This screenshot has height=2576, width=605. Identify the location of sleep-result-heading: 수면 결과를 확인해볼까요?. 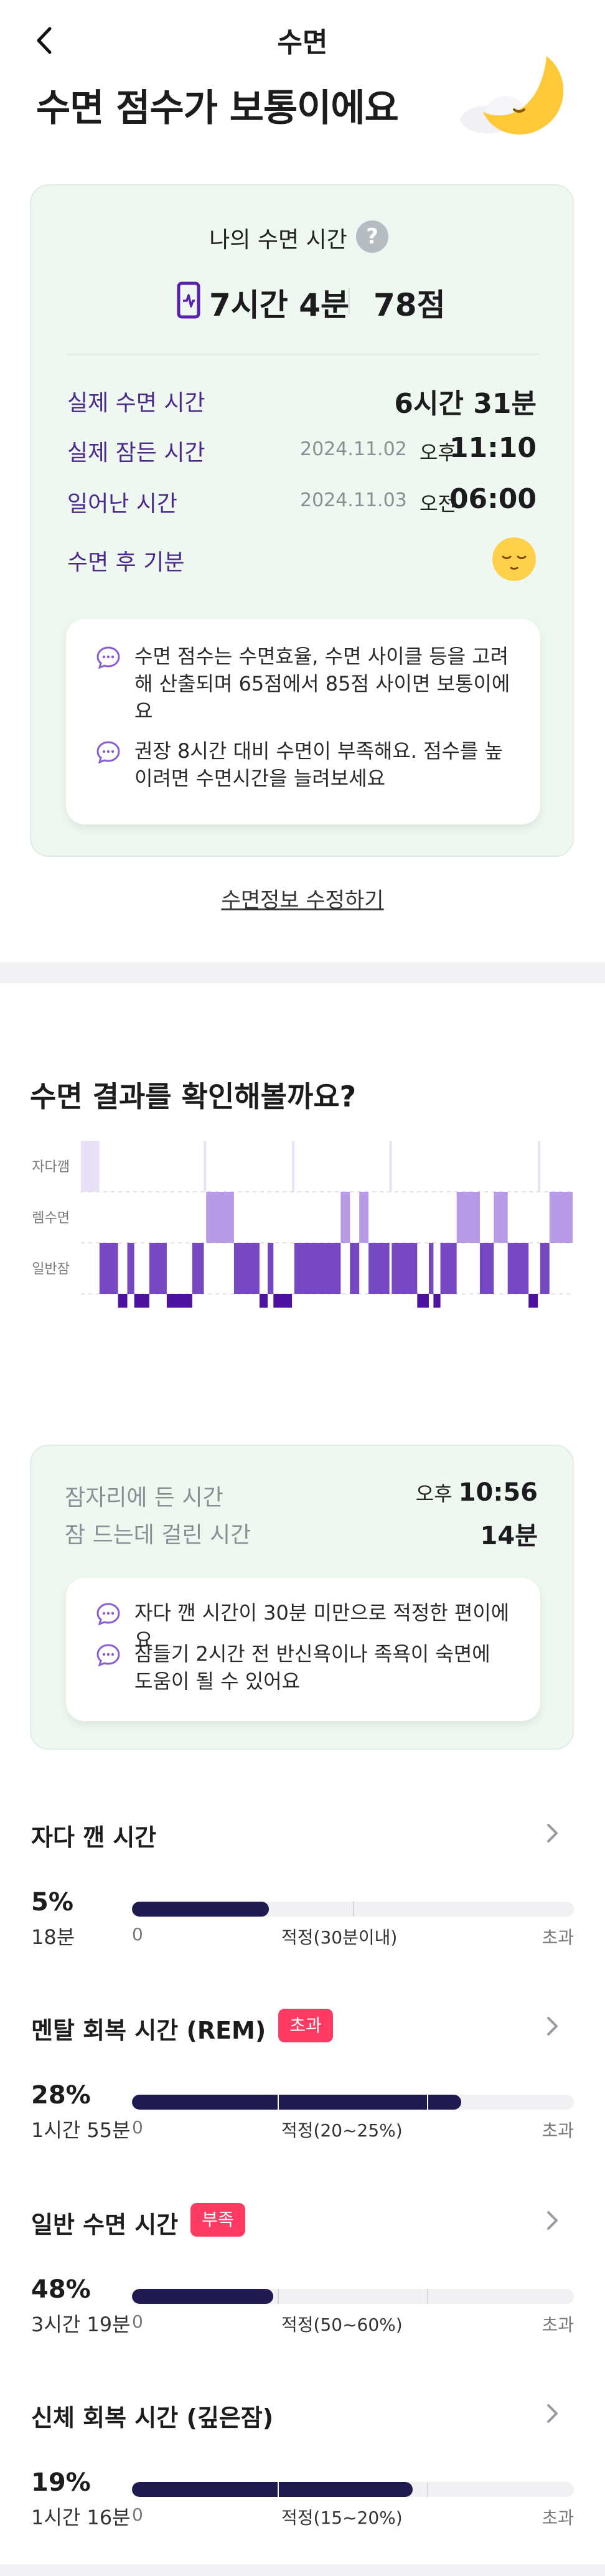
(193, 1096).